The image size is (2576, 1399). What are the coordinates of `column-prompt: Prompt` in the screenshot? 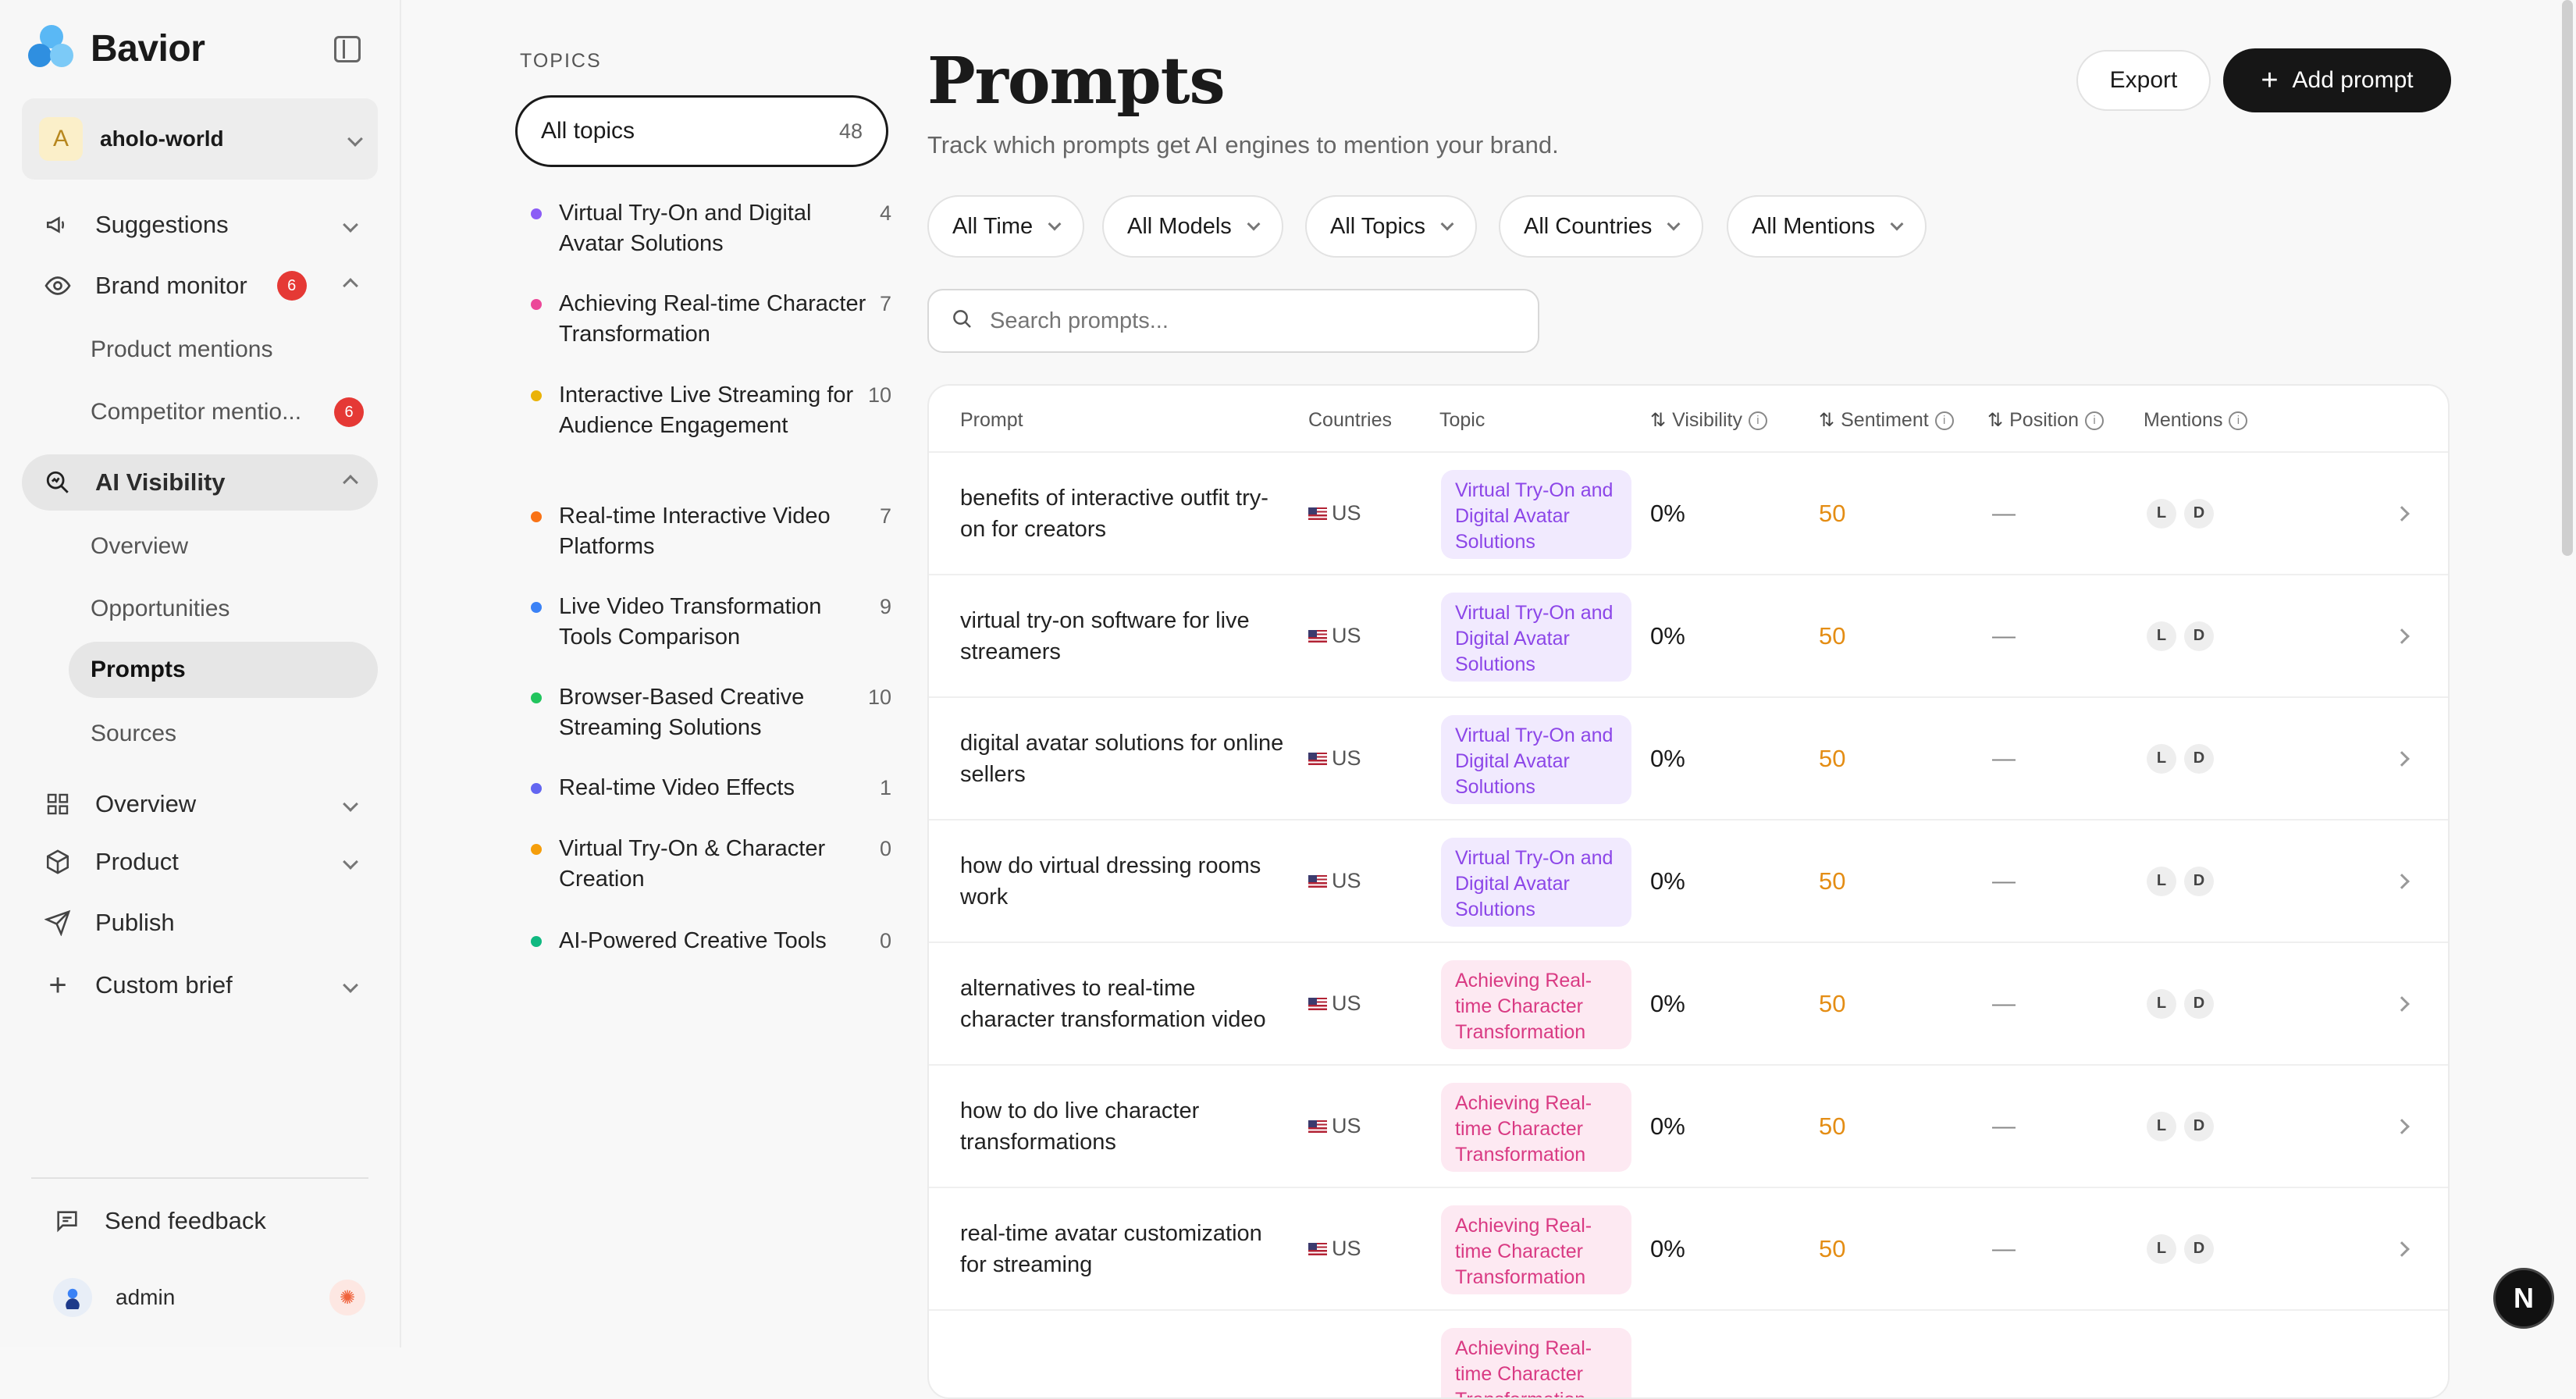 It's located at (991, 420).